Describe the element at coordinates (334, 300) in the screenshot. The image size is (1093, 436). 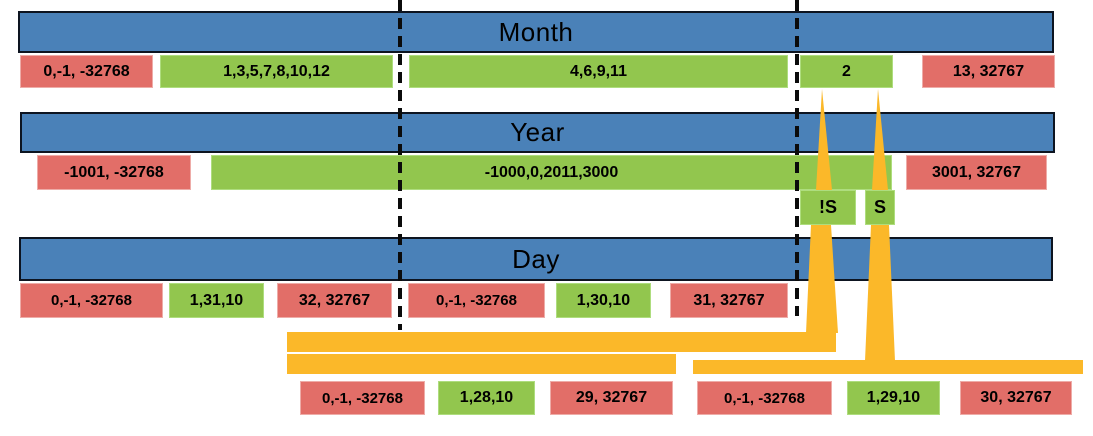
I see `day31-invalid-high-box: 32, 32767` at that location.